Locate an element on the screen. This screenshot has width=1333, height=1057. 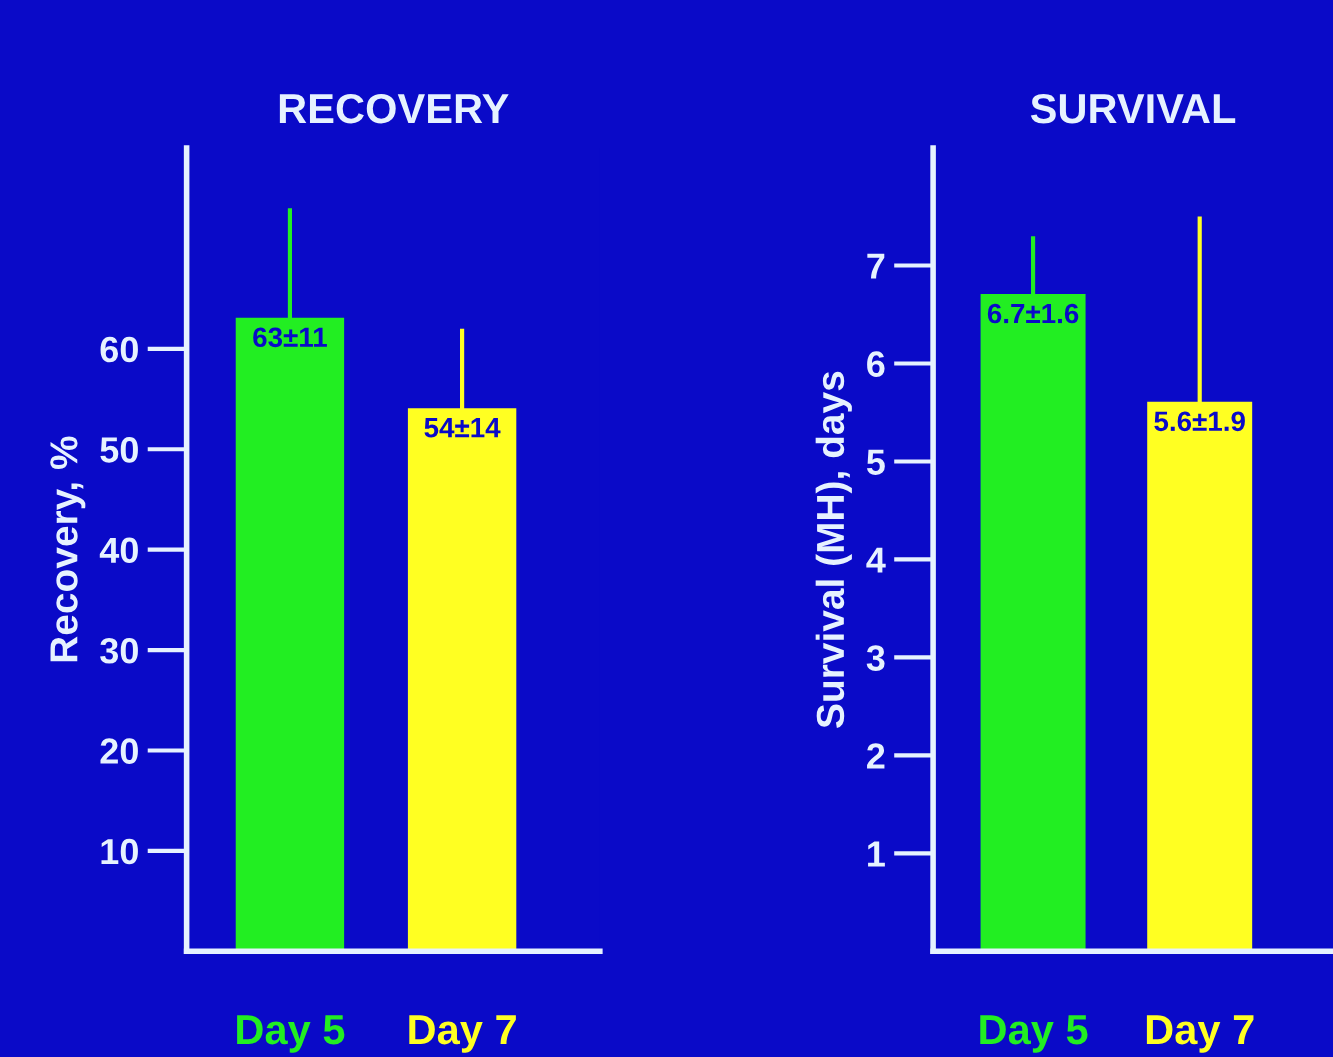
y-tick-label: 60 is located at coordinates (119, 349).